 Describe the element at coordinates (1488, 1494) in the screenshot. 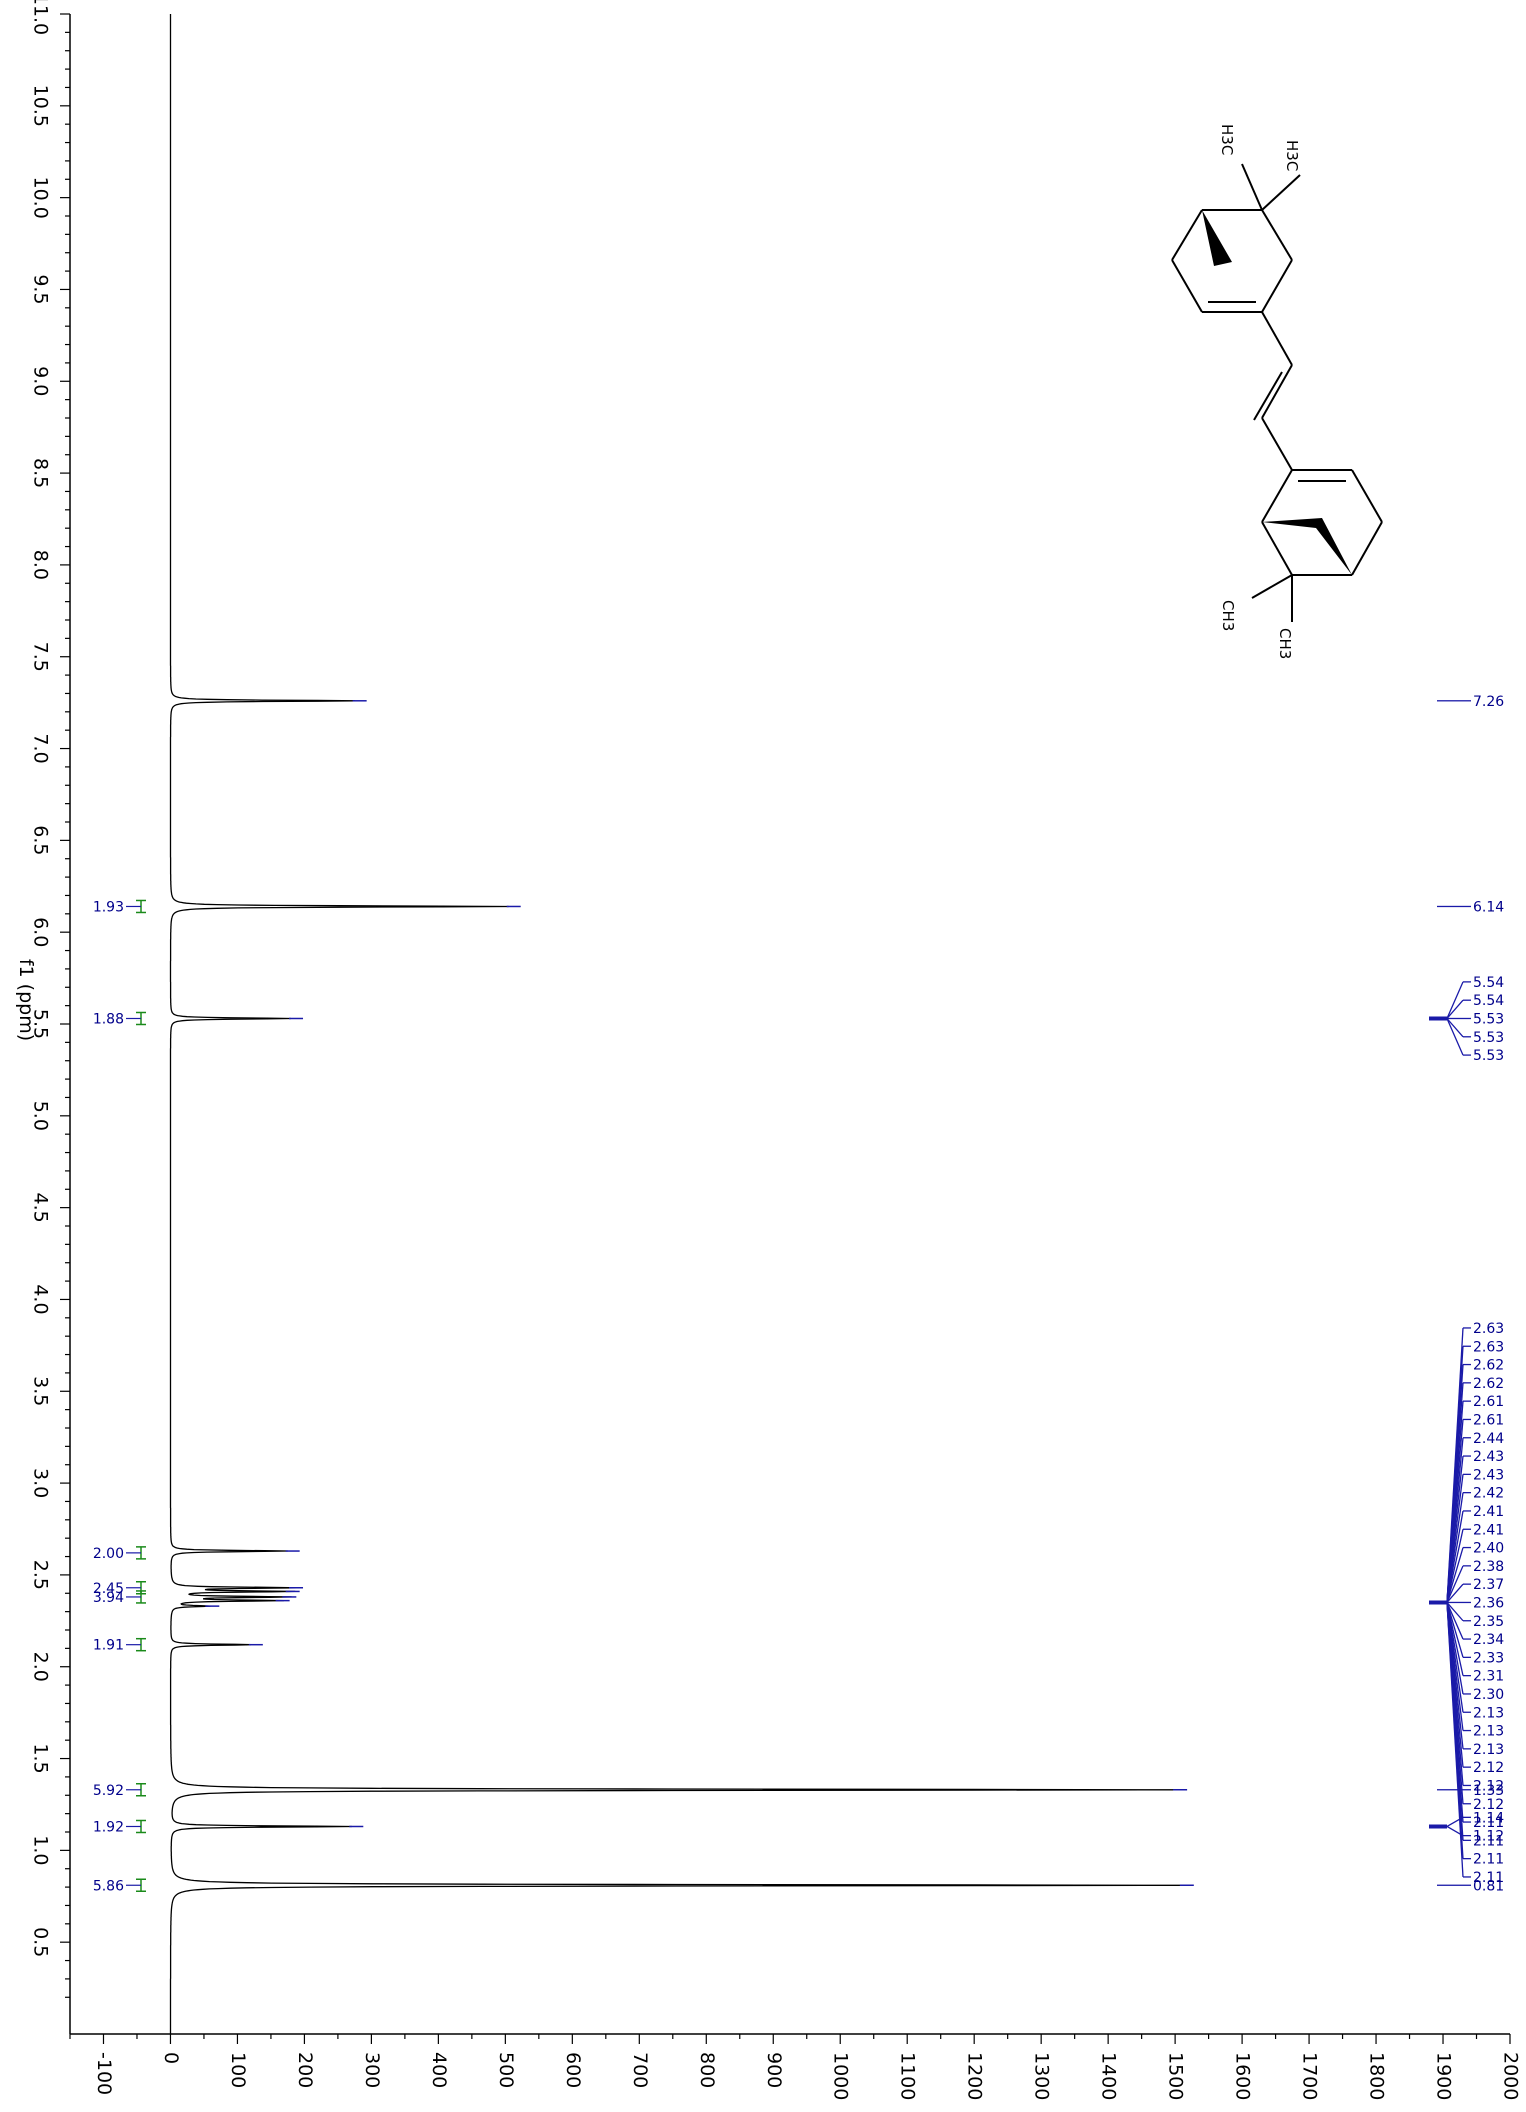

I see `peak-label: 2.42` at that location.